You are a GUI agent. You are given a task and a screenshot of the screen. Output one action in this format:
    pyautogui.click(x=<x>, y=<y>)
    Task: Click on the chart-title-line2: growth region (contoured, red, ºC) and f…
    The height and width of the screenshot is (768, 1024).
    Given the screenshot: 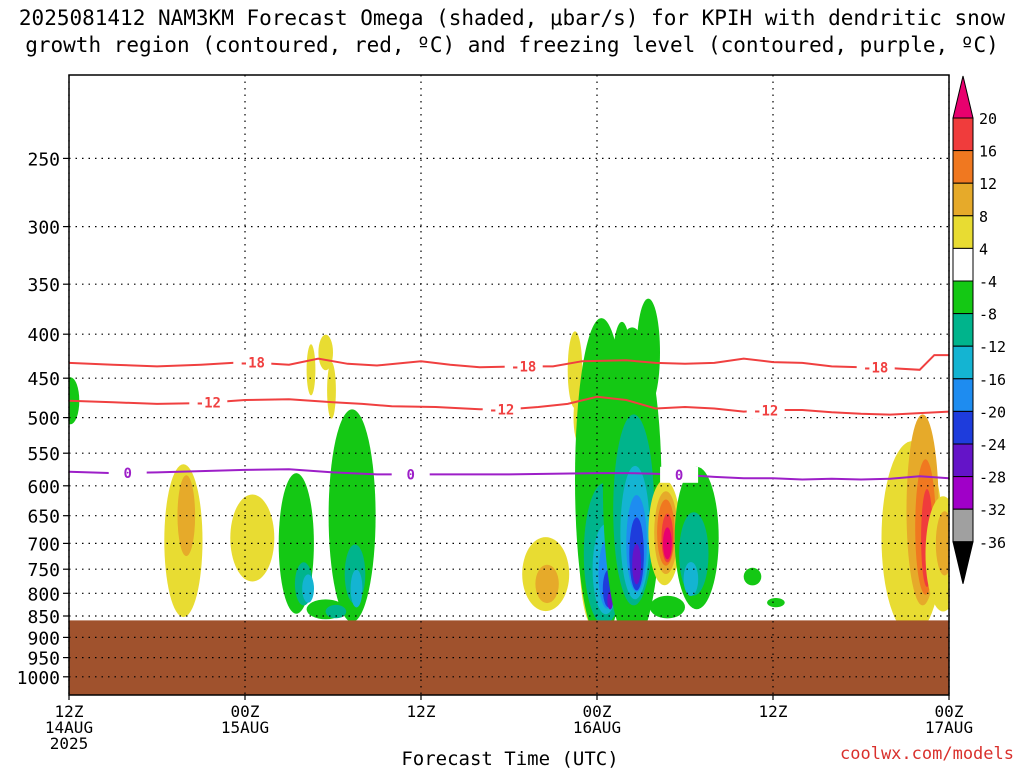 What is the action you would take?
    pyautogui.click(x=512, y=45)
    